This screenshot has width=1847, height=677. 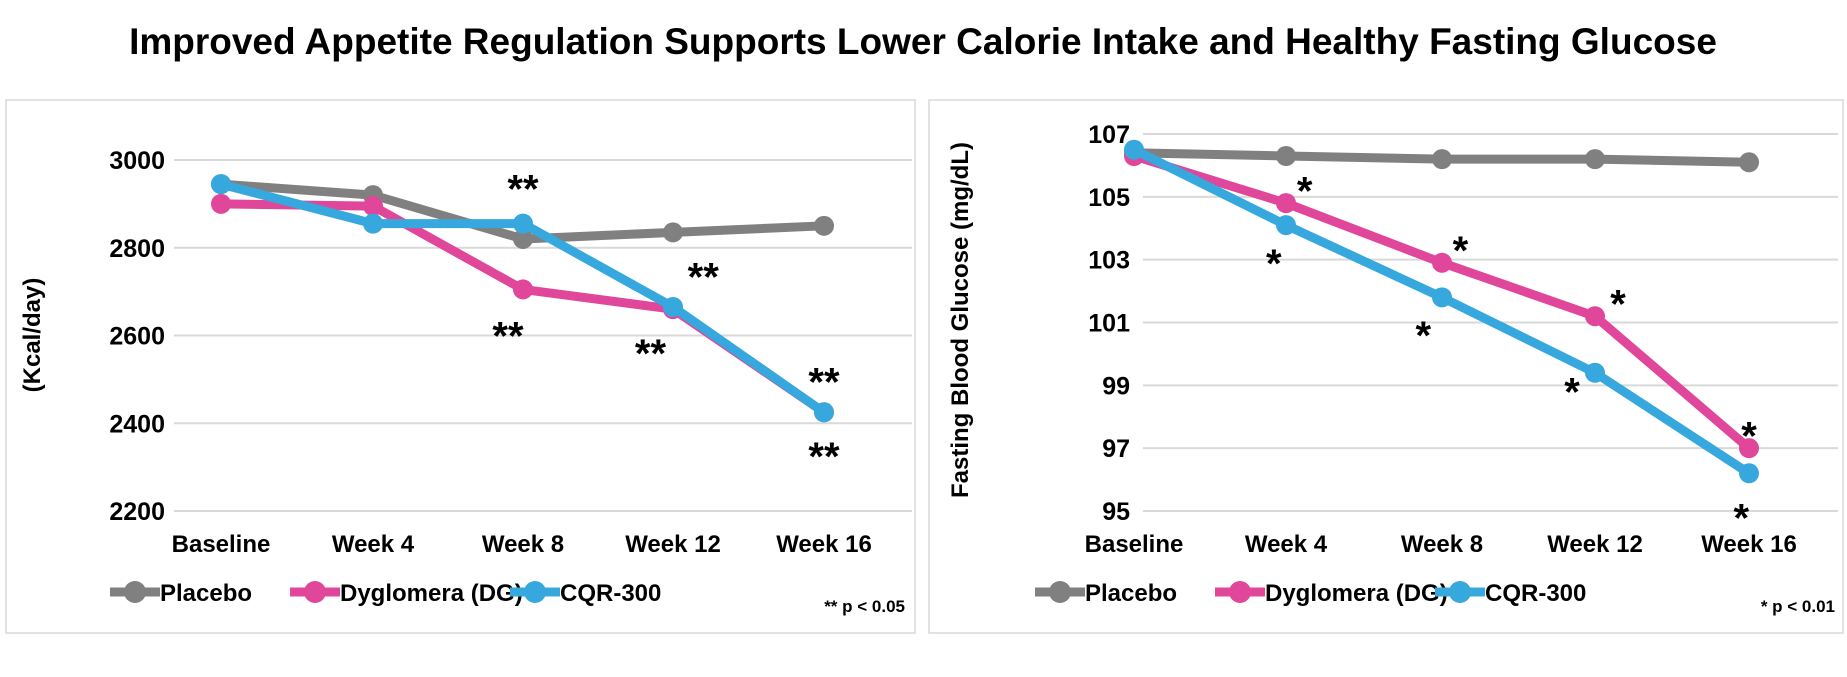 What do you see at coordinates (1109, 261) in the screenshot?
I see `y-tick-label: 103` at bounding box center [1109, 261].